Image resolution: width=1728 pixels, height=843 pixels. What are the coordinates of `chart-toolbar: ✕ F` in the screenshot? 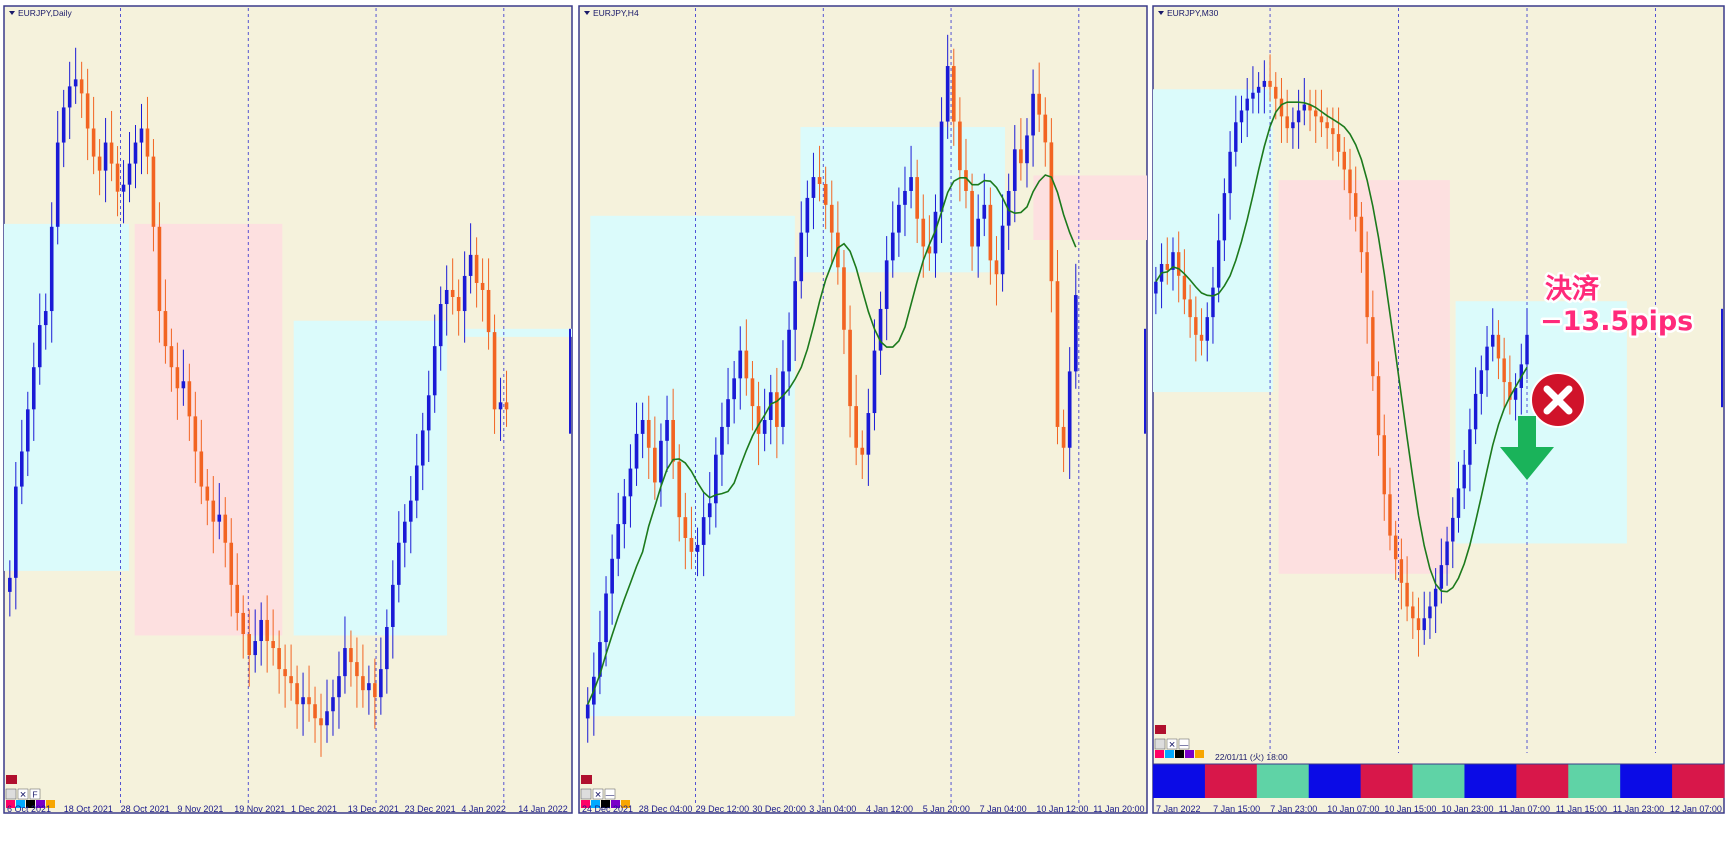 It's located at (30, 791).